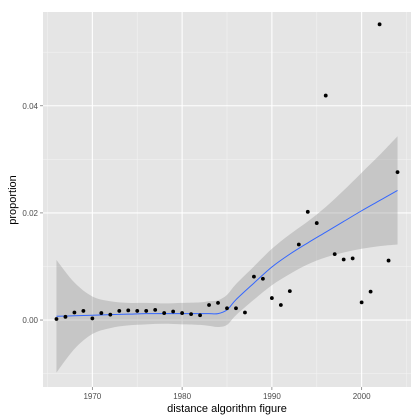 The image size is (420, 420). Describe the element at coordinates (182, 396) in the screenshot. I see `x-tick-label: 1980` at that location.